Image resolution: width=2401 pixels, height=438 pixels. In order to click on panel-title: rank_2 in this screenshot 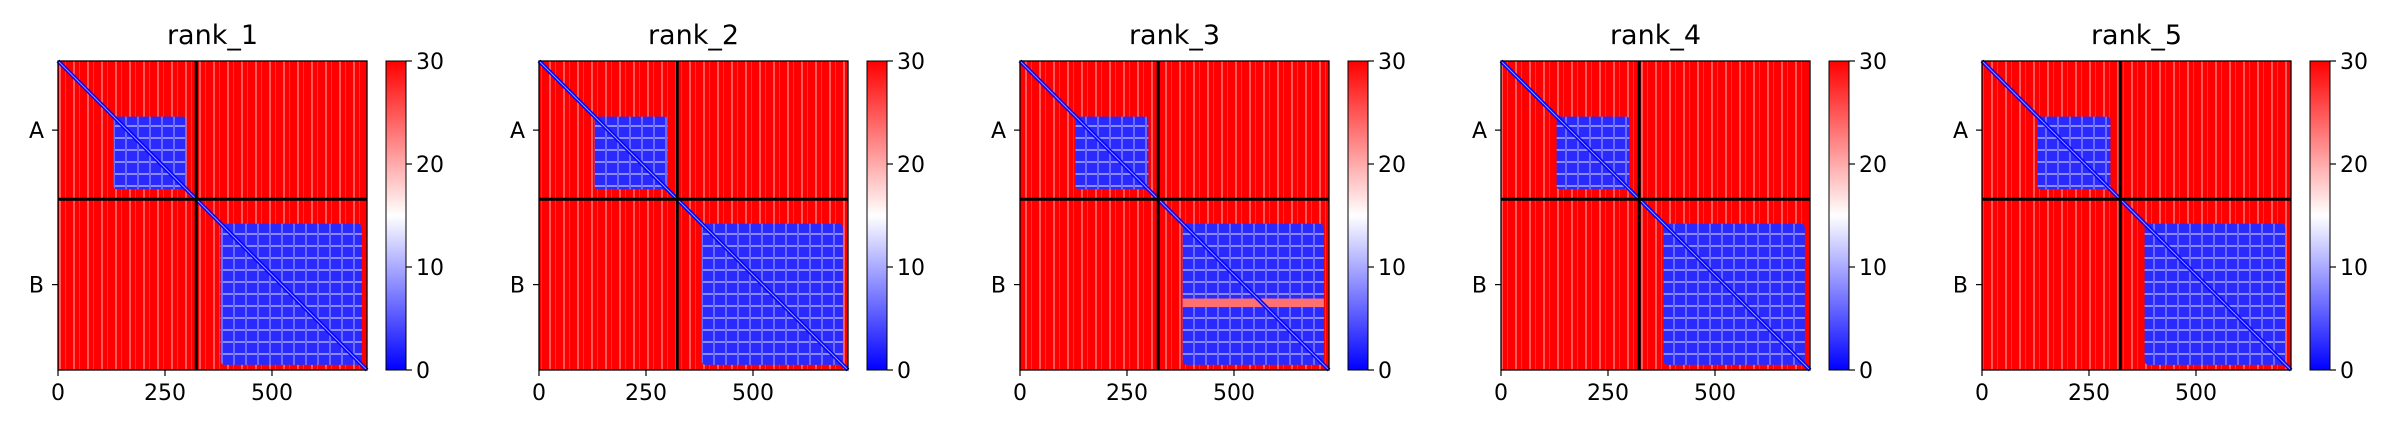, I will do `click(693, 35)`.